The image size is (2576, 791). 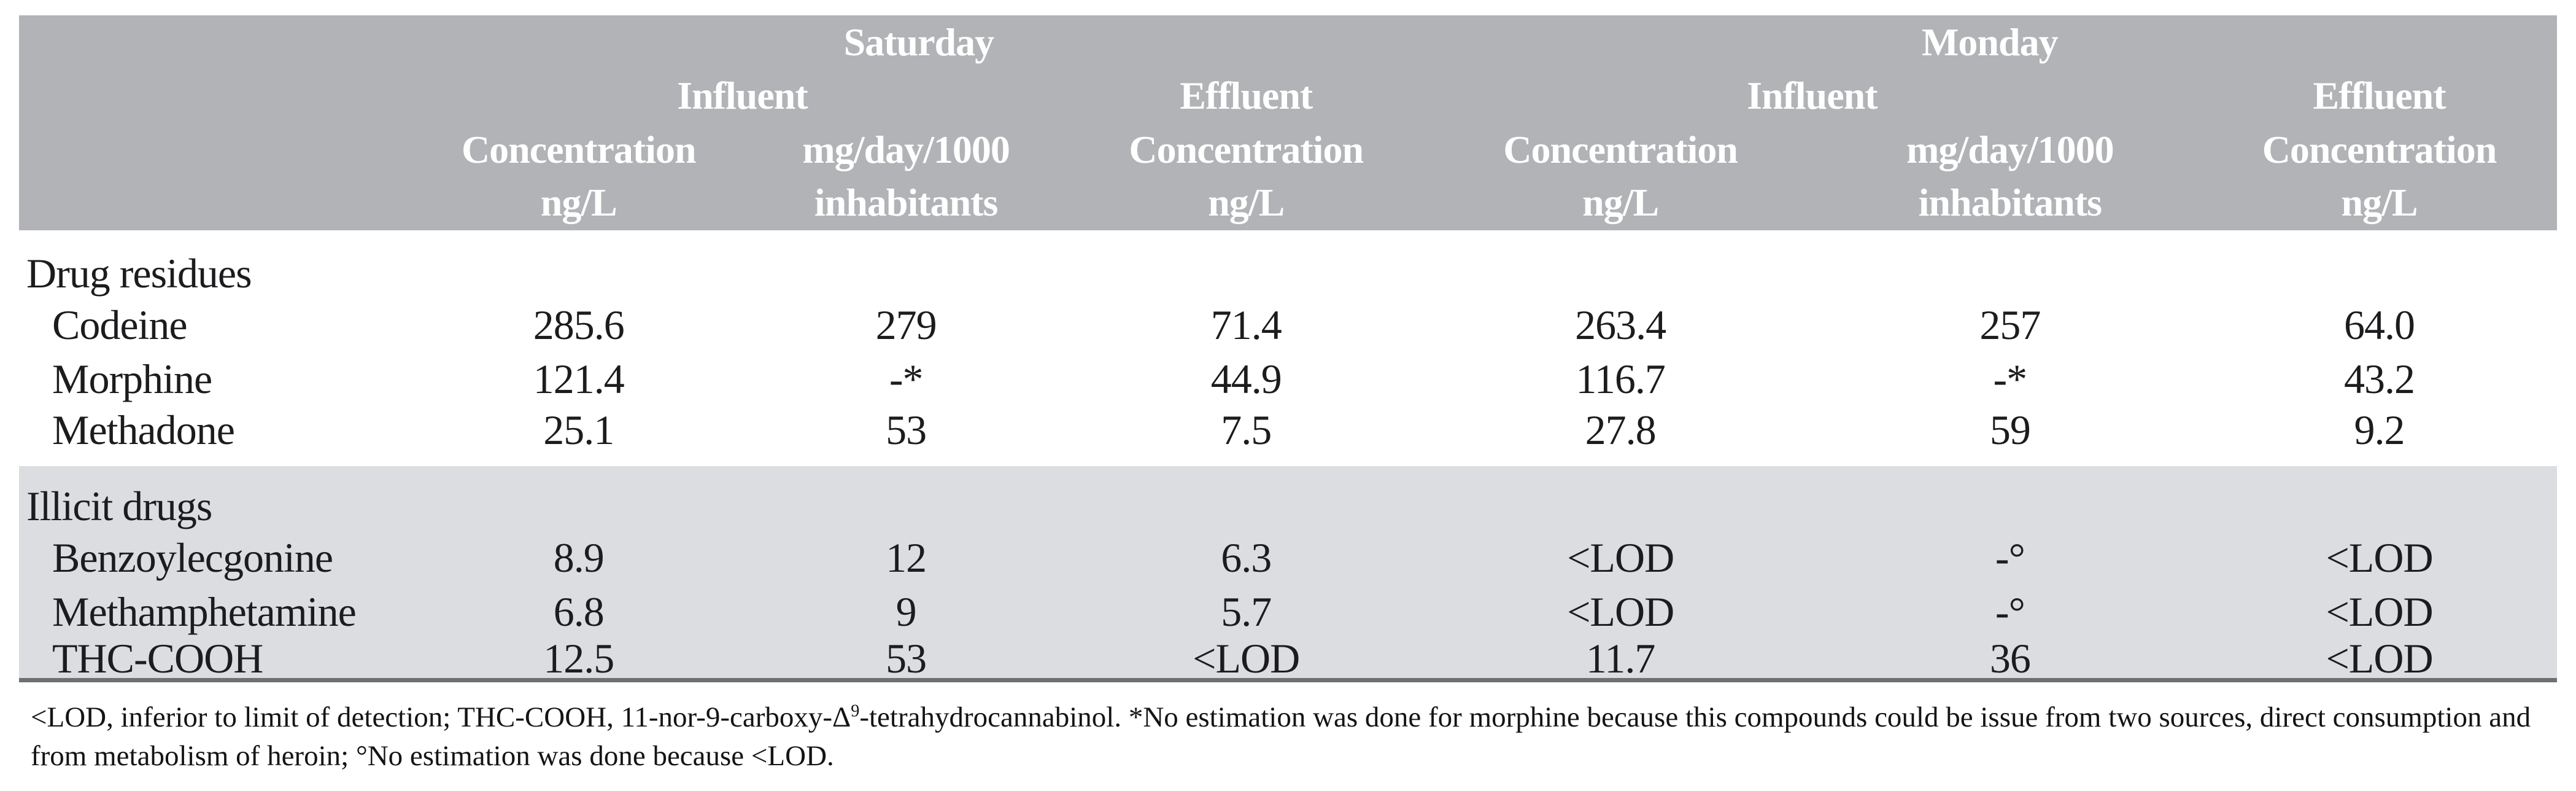 I want to click on sat-influent-load-header: mg/day/1000 inhabitants, so click(x=906, y=176).